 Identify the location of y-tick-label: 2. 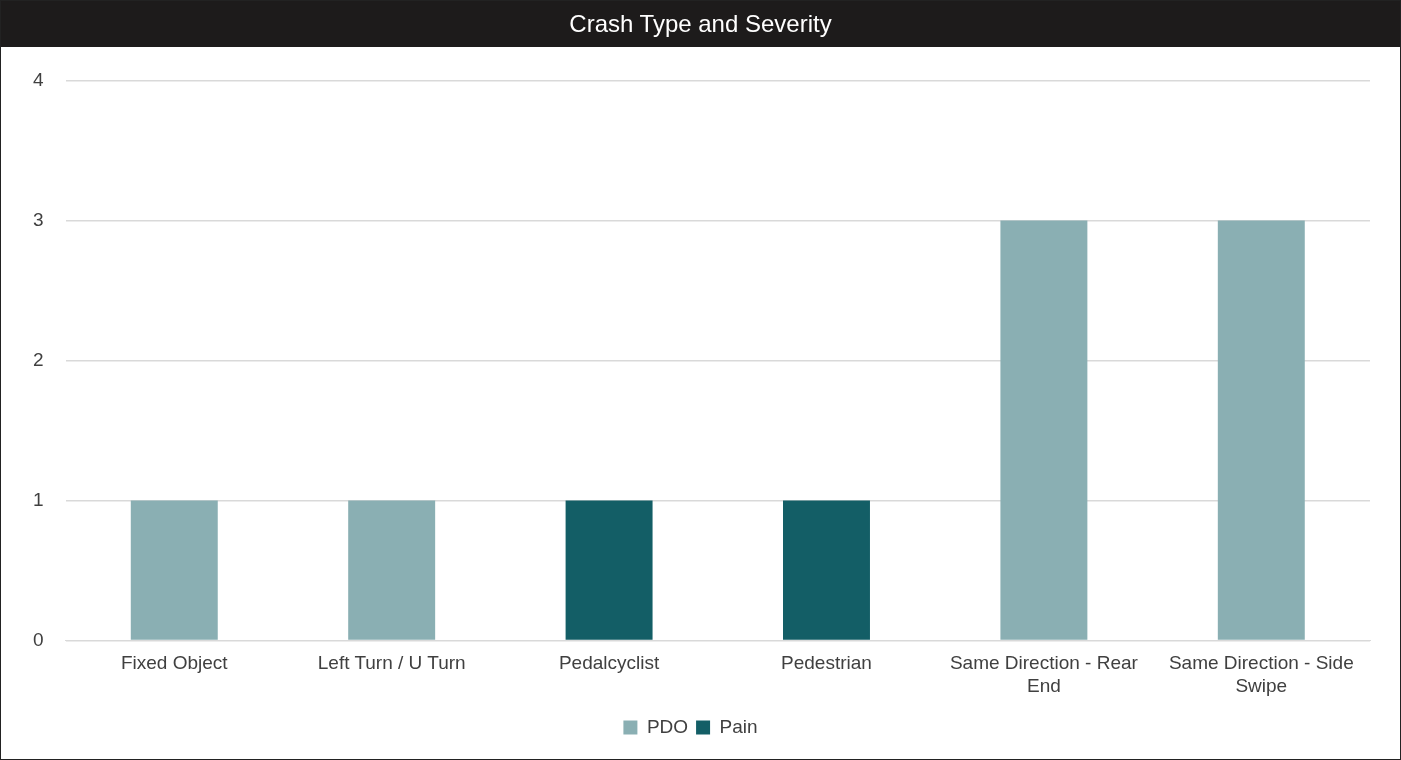
(38, 359).